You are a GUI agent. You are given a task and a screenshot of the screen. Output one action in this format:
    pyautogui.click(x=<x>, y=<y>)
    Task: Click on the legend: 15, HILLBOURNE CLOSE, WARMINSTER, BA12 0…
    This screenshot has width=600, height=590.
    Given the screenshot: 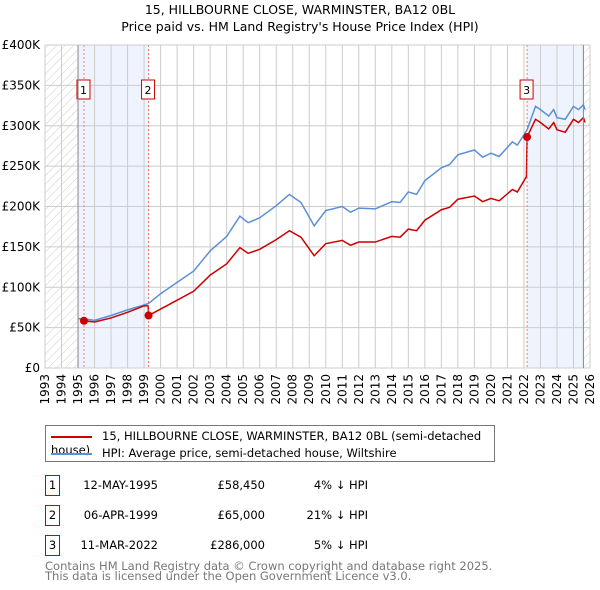 What is the action you would take?
    pyautogui.click(x=270, y=443)
    